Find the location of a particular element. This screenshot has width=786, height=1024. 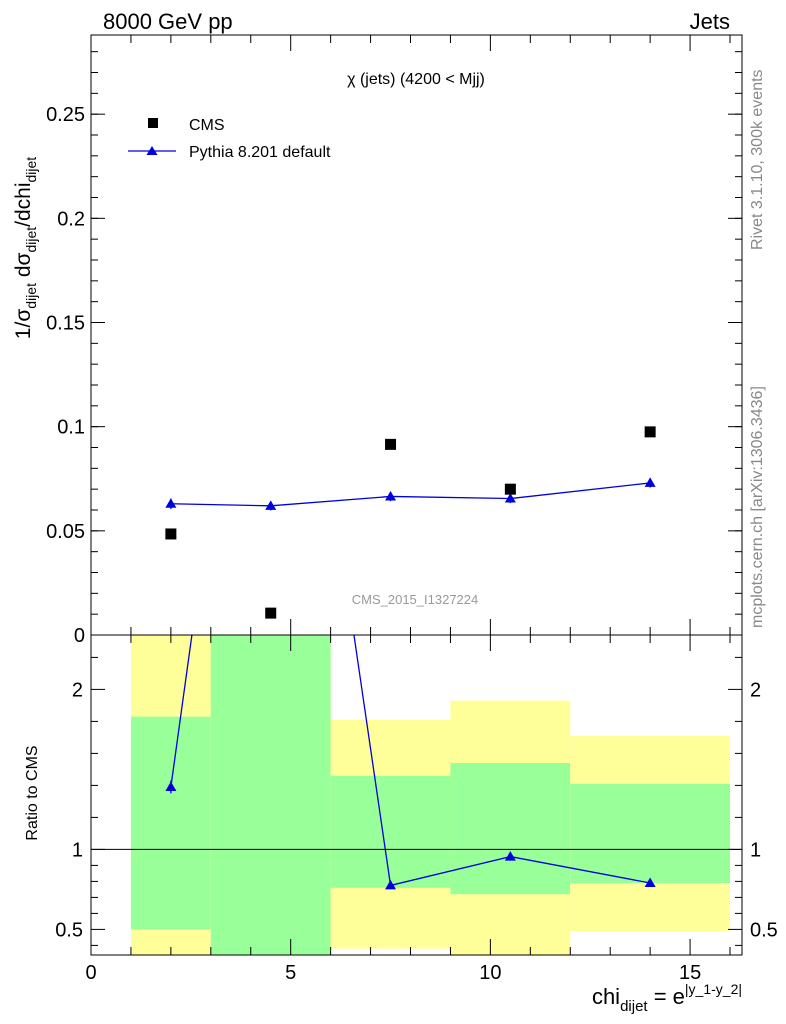

legend-pythia-label: Pythia 8.201 default is located at coordinates (260, 152).